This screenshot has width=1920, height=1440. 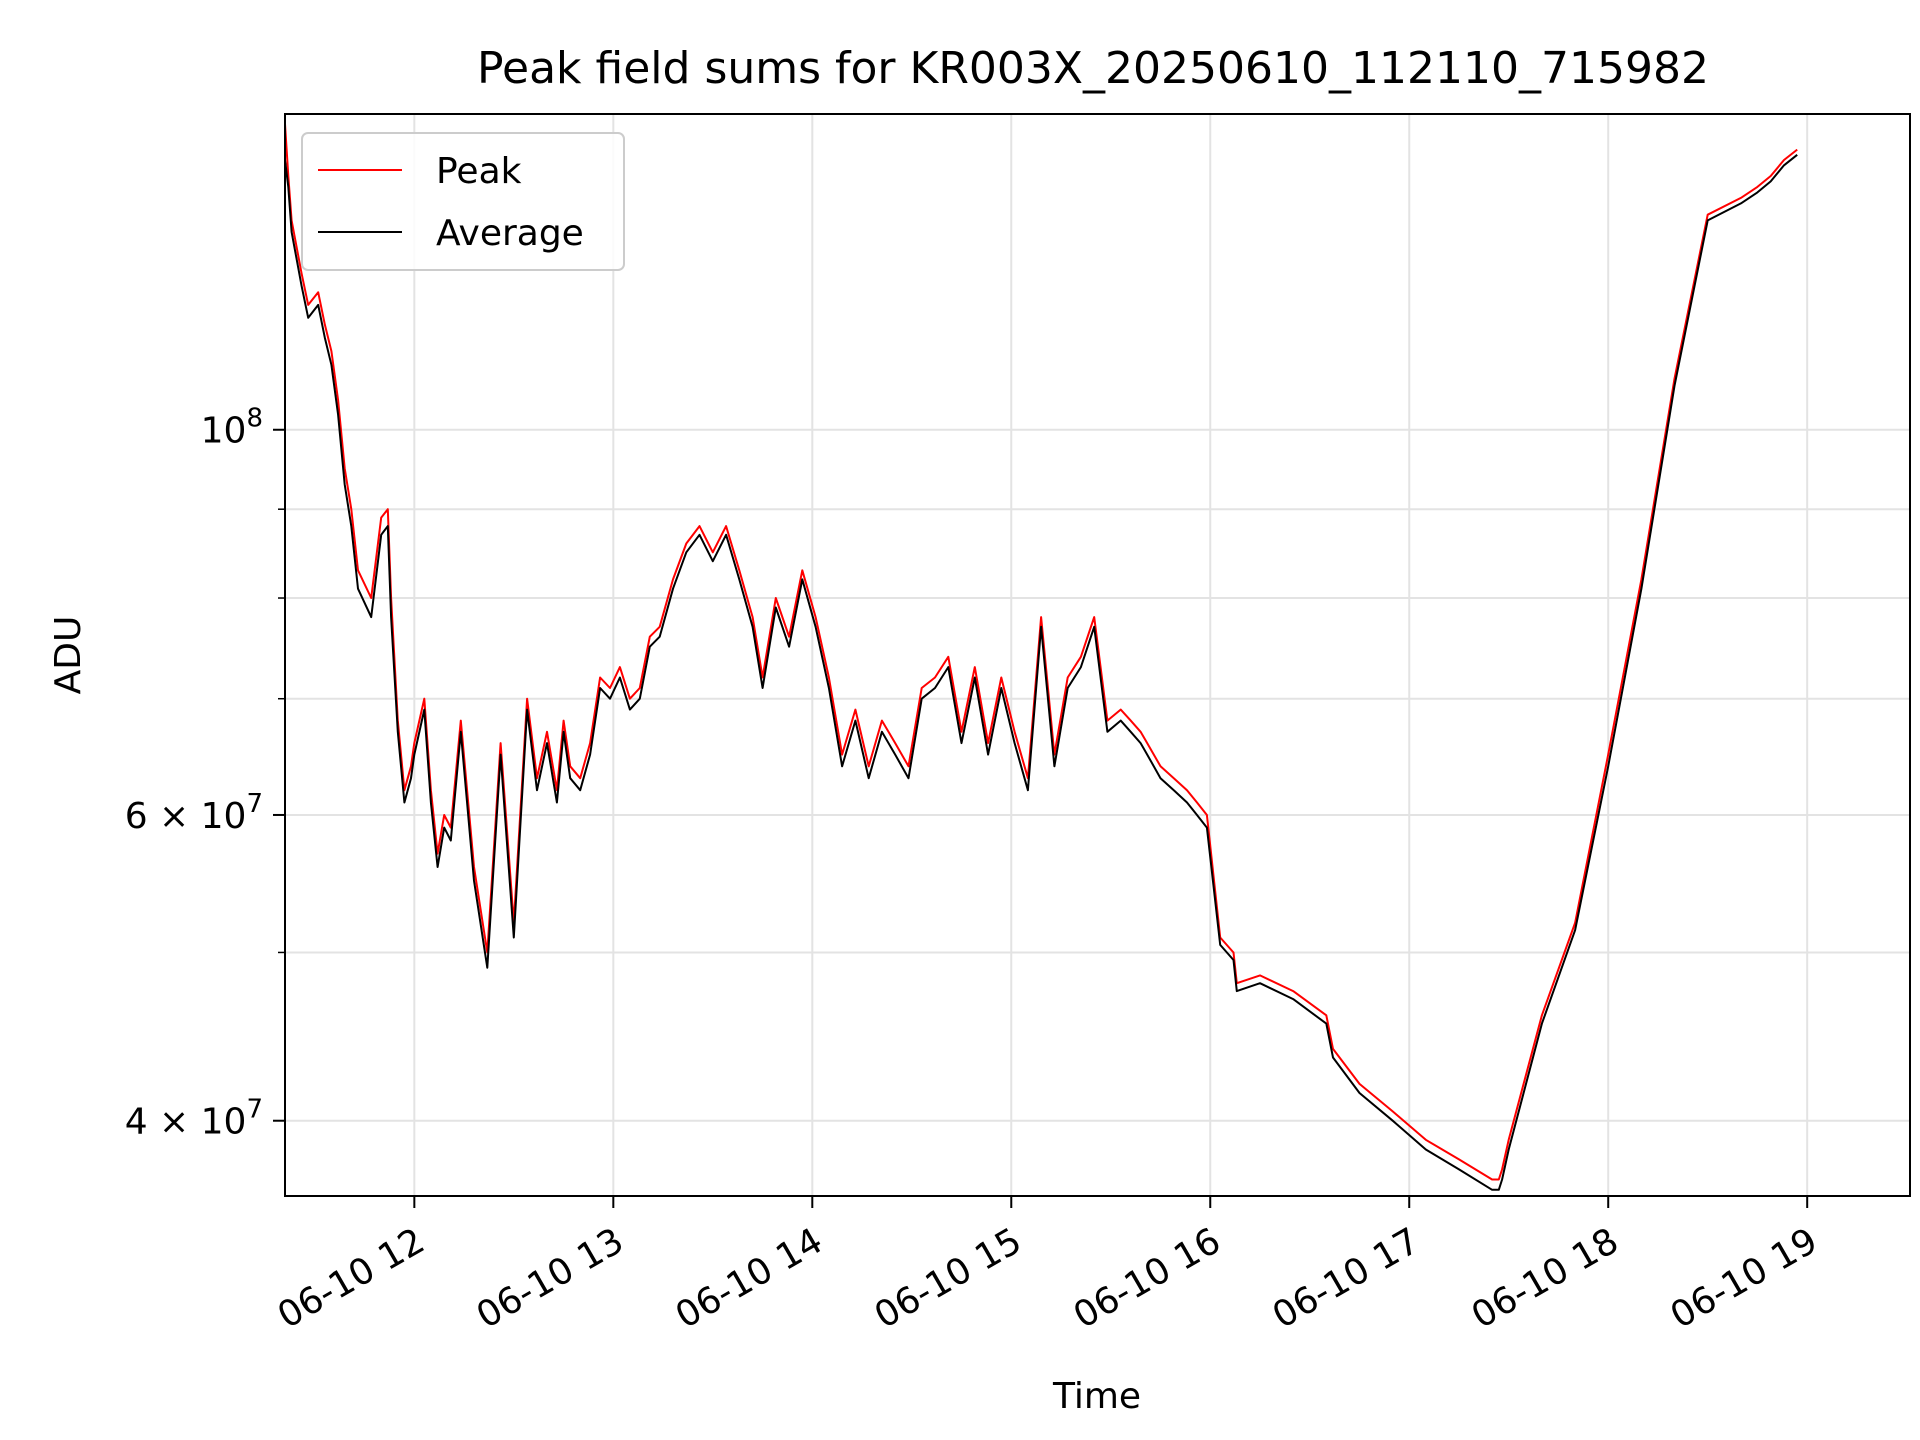 I want to click on legend-label-average: Average, so click(x=510, y=233).